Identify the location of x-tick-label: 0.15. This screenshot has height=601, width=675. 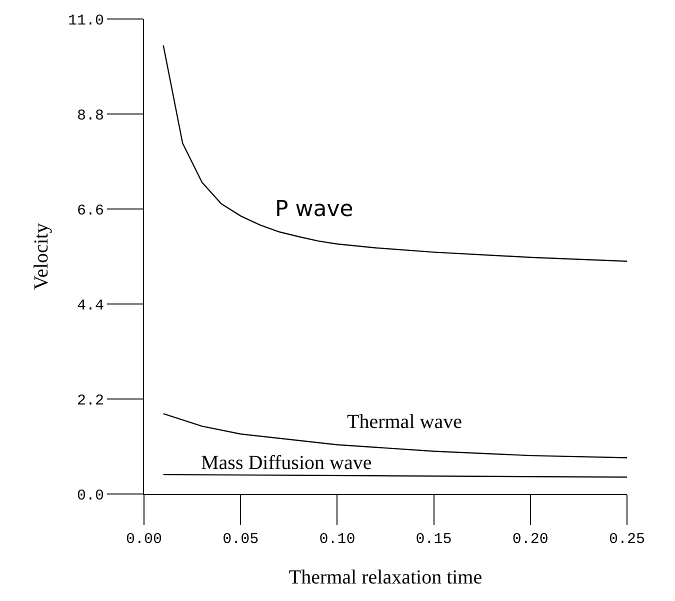
(434, 539).